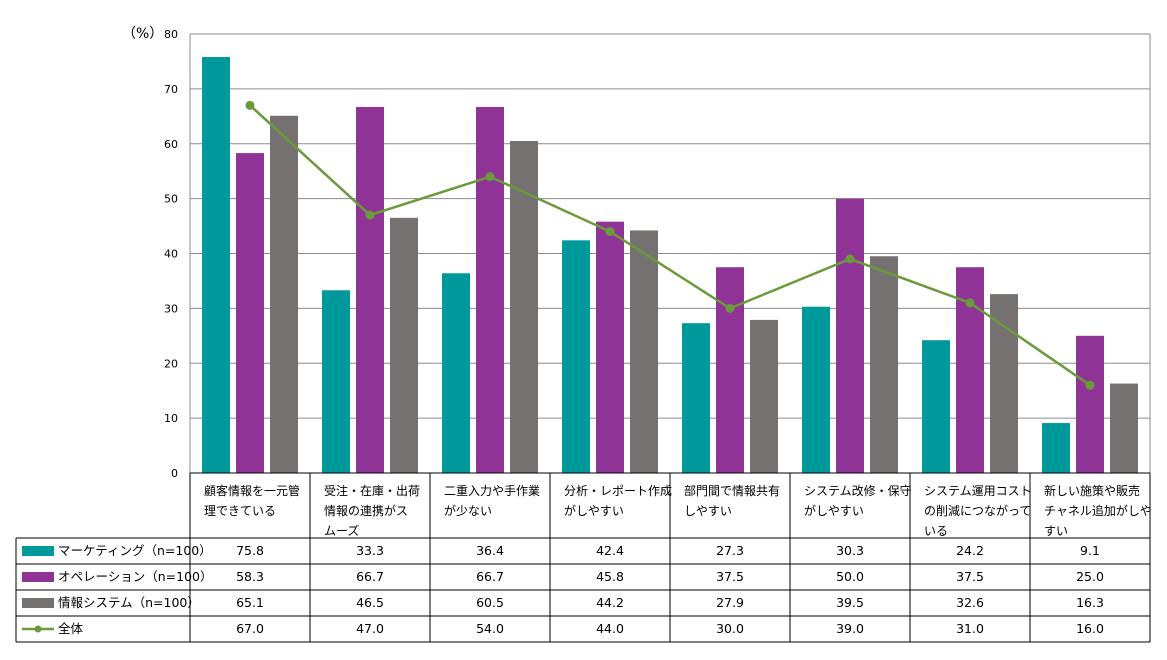 The image size is (1167, 660). Describe the element at coordinates (610, 576) in the screenshot. I see `data-label: 45.8` at that location.